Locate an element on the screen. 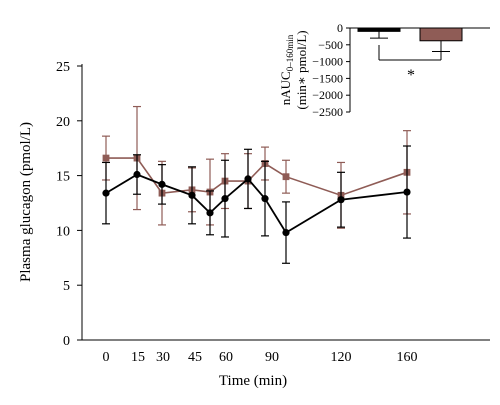 Image resolution: width=500 pixels, height=405 pixels. x-axis-title: Time (min) is located at coordinates (253, 381).